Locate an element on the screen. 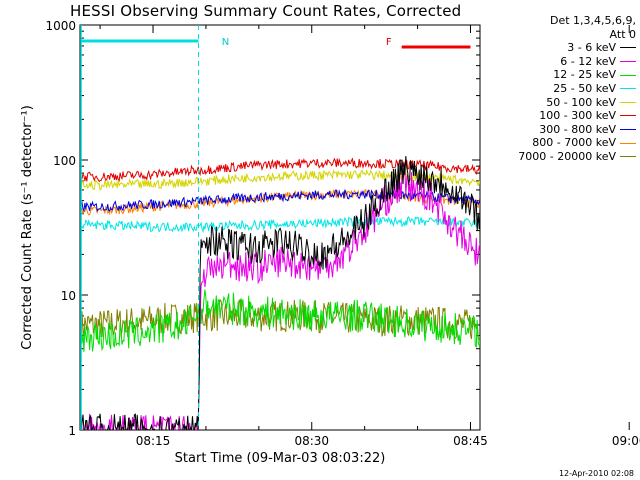 The width and height of the screenshot is (640, 480). legend-entry: 50 - 100 keV is located at coordinates (561, 103).